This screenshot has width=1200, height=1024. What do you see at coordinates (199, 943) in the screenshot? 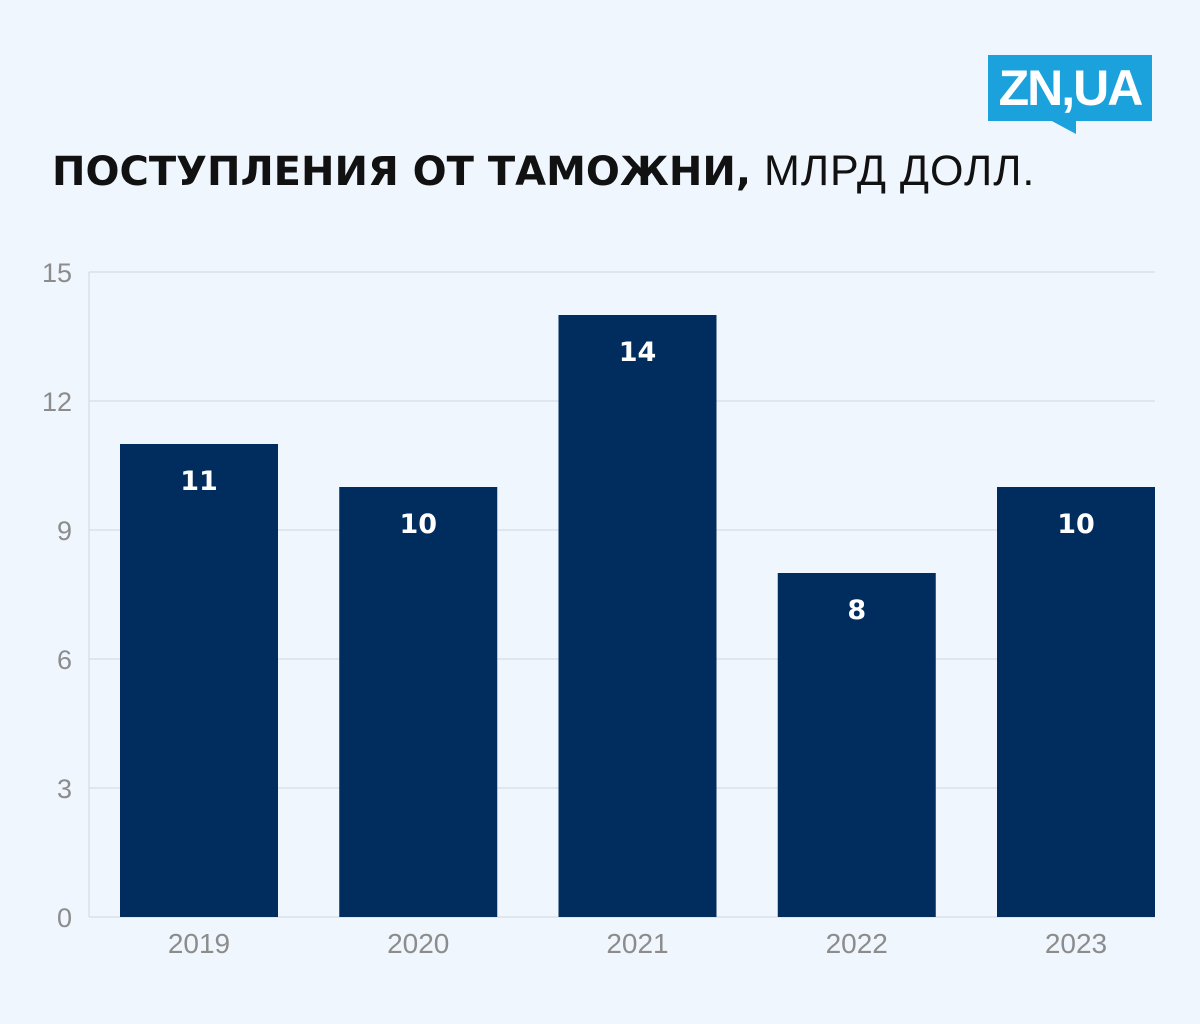
I see `x-tick-label: 2019` at bounding box center [199, 943].